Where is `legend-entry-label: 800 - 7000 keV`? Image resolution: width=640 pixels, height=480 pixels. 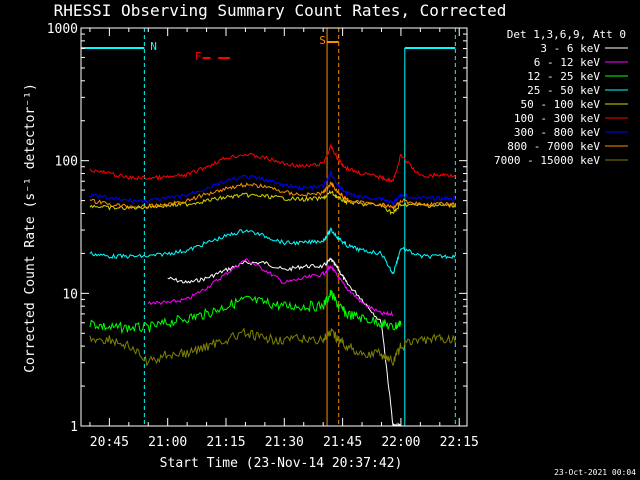 legend-entry-label: 800 - 7000 keV is located at coordinates (553, 146).